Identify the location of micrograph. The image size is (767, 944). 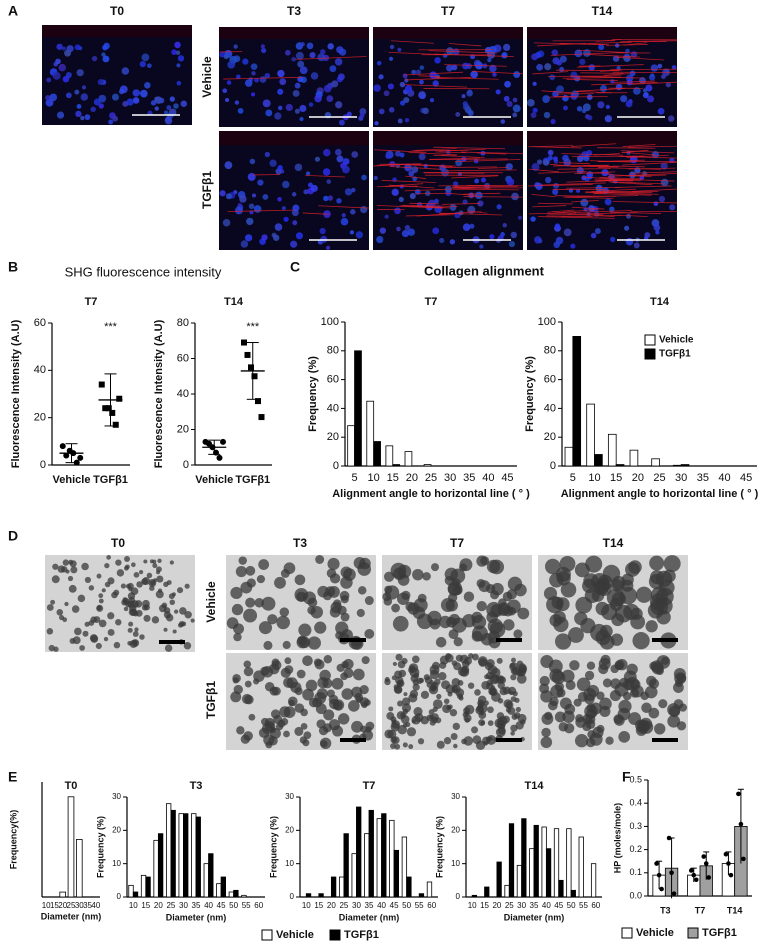
(448, 77).